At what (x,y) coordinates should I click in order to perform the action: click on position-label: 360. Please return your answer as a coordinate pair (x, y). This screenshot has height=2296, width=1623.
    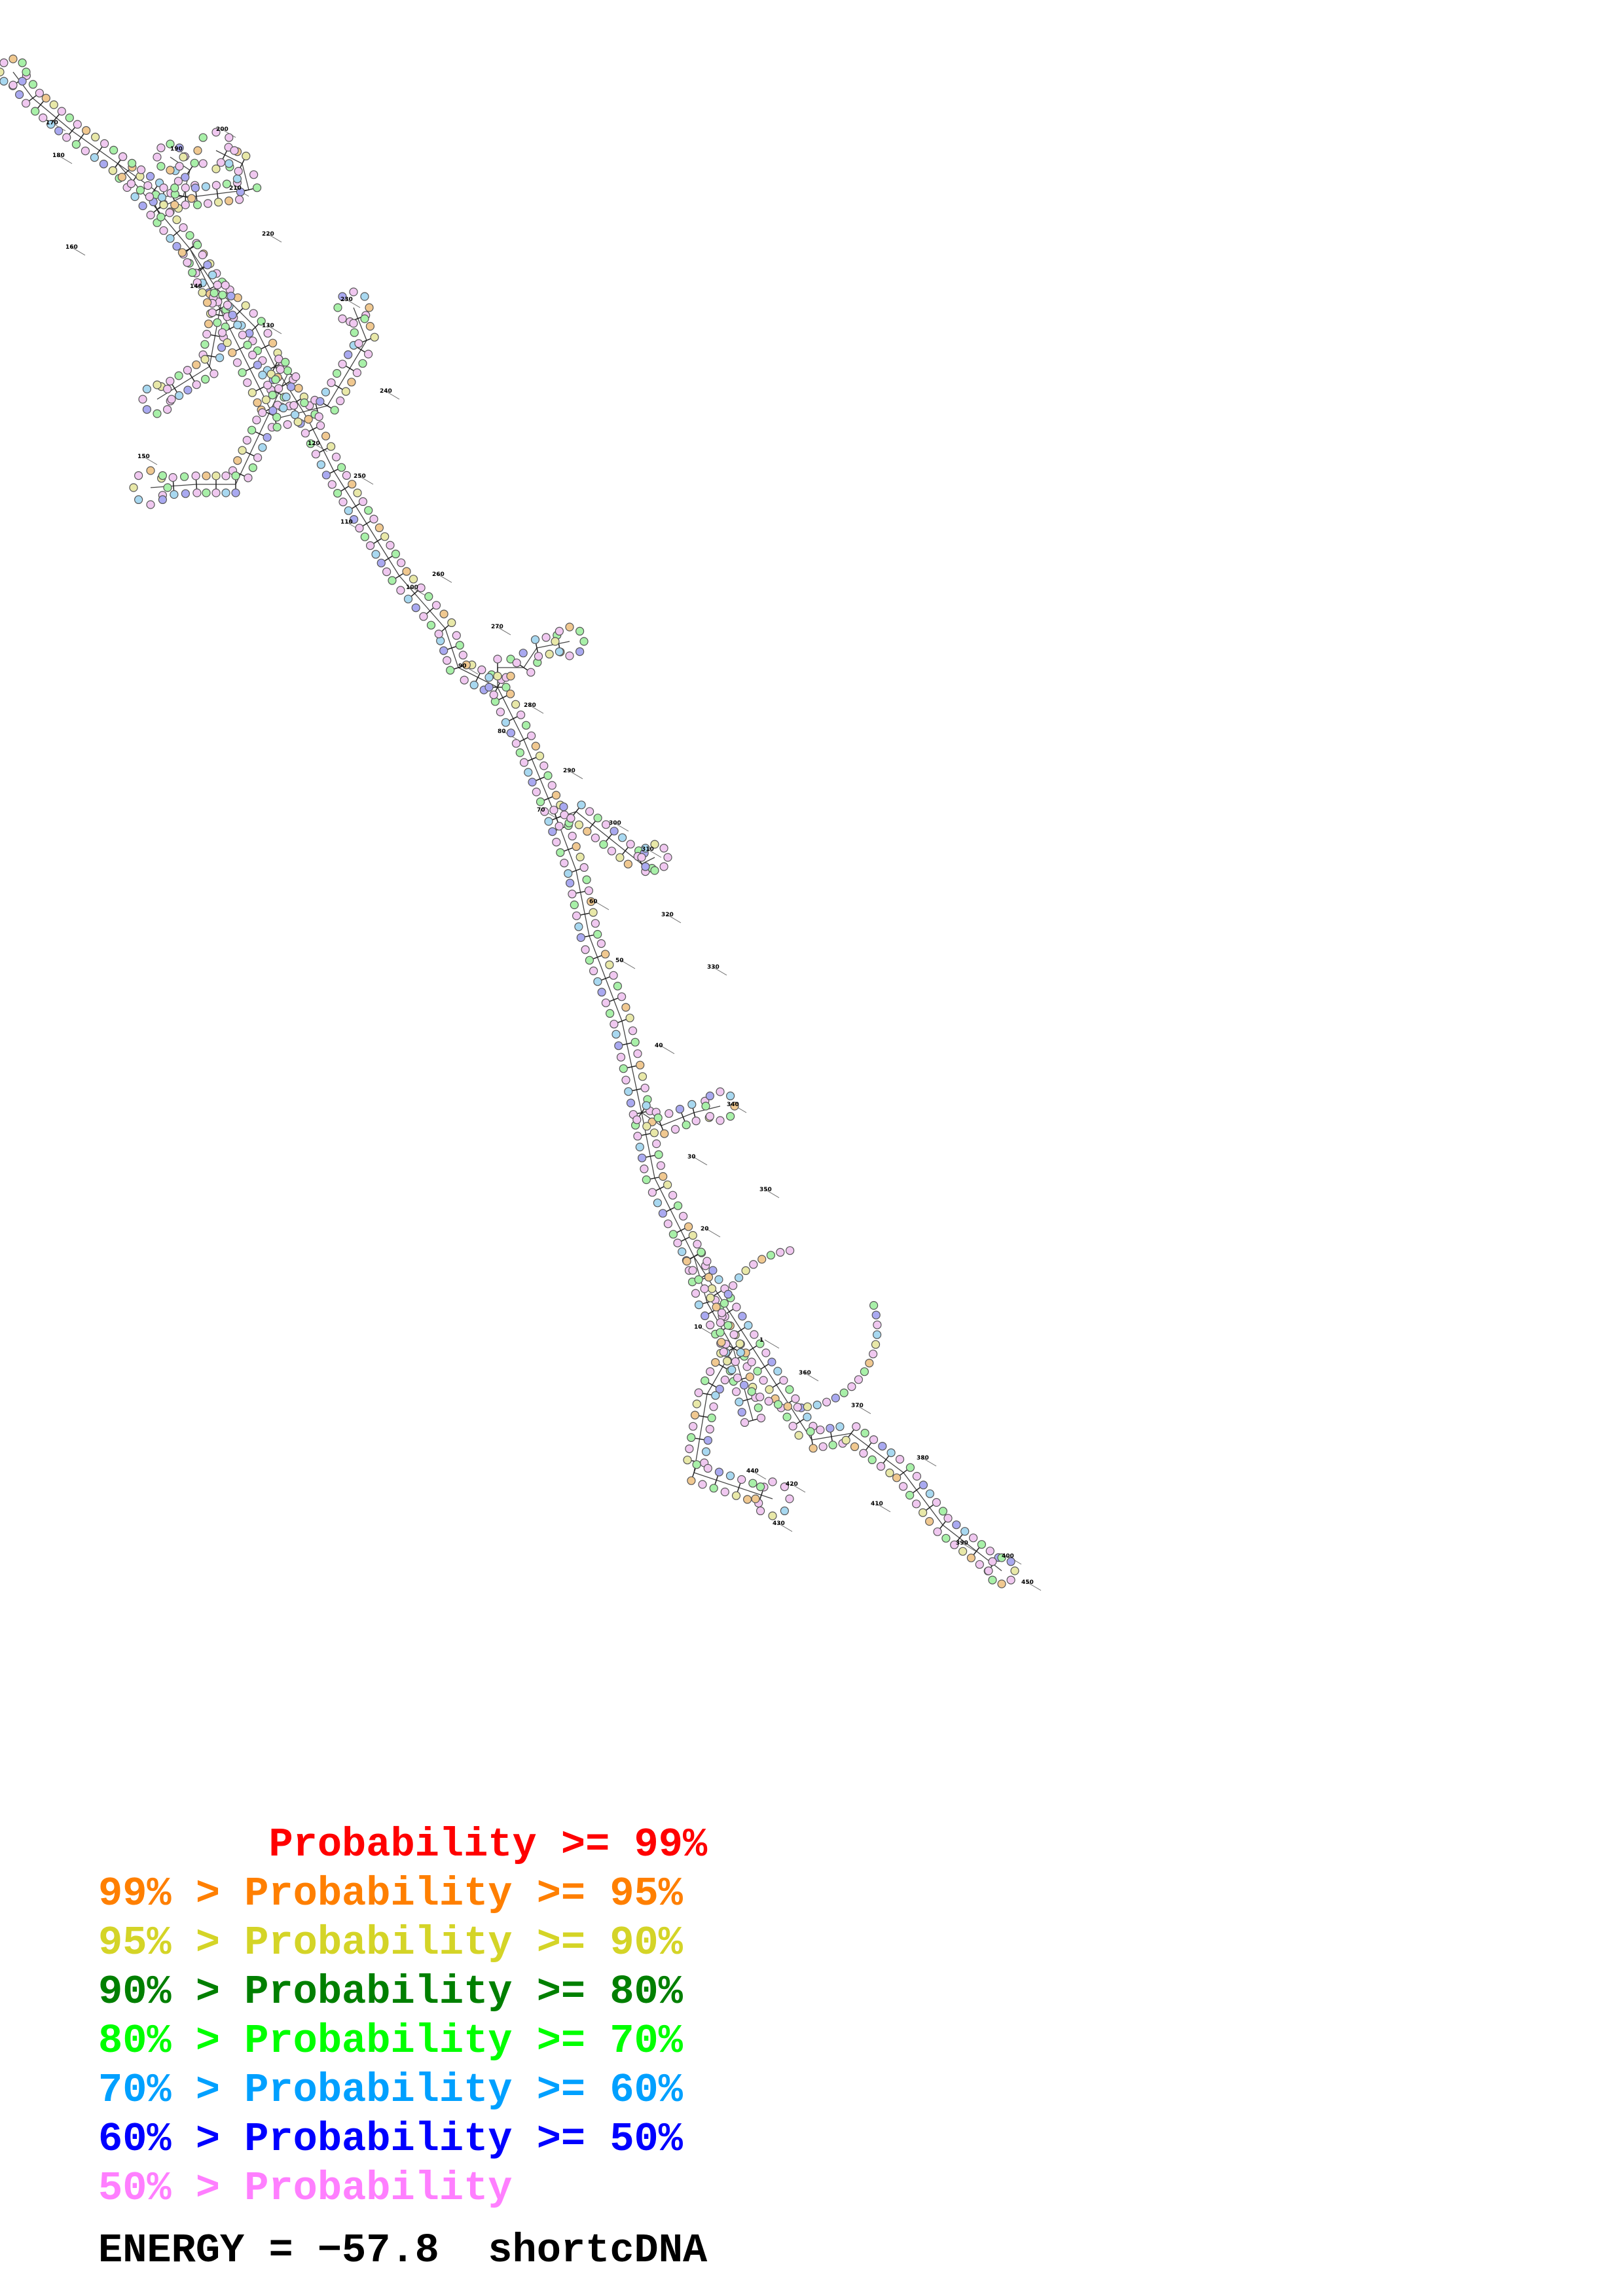
    Looking at the image, I should click on (805, 1373).